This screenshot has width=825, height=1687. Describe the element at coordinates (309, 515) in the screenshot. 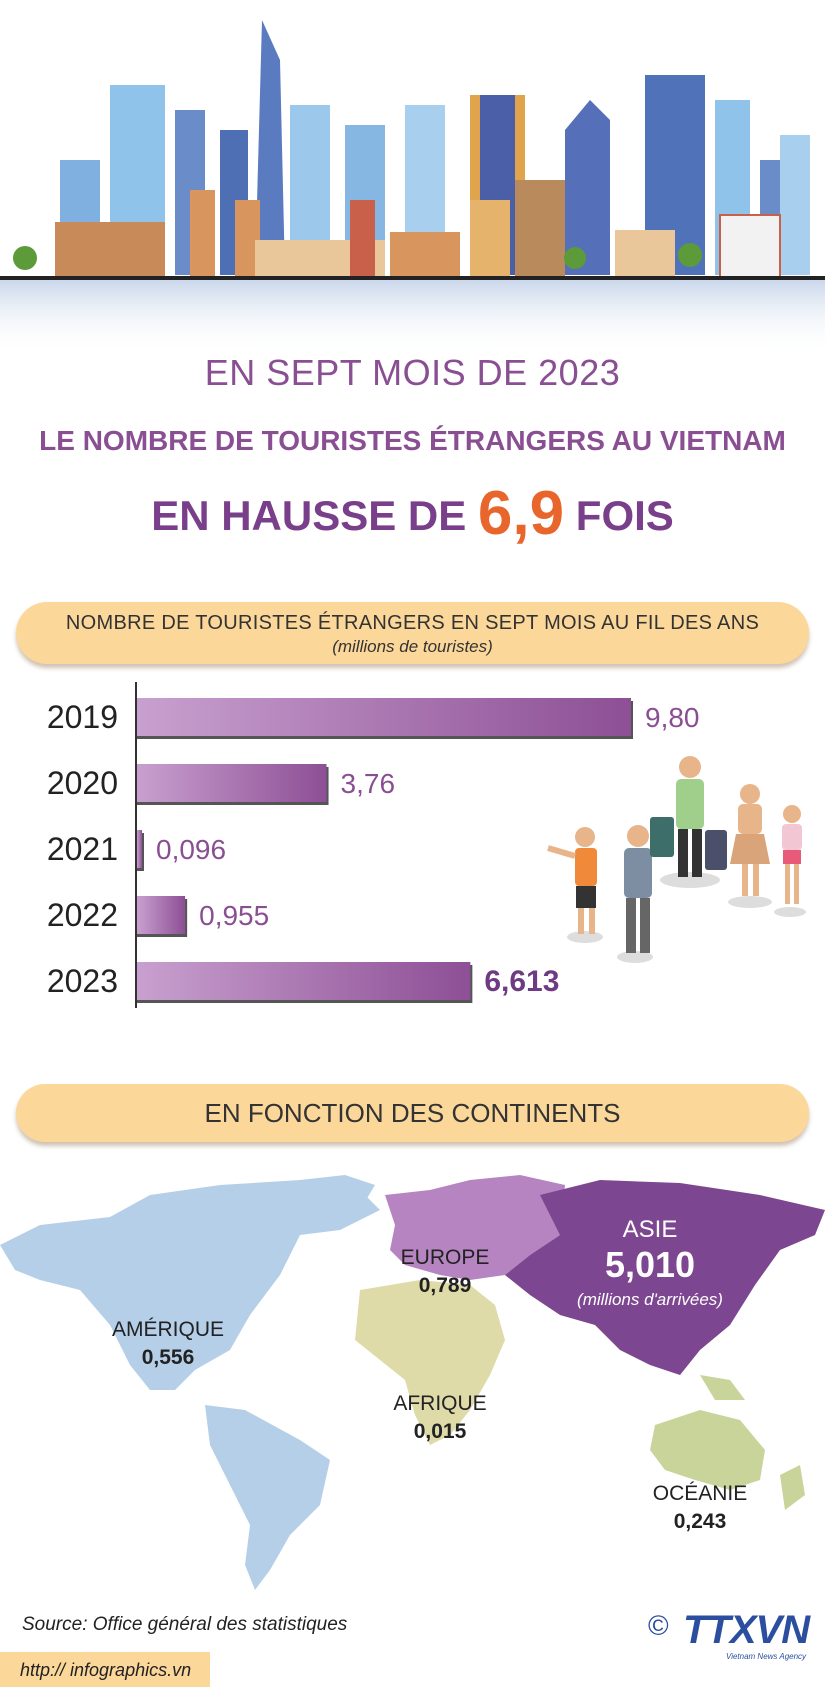

I see `headline-increase-prefix: EN HAUSSE DE` at that location.